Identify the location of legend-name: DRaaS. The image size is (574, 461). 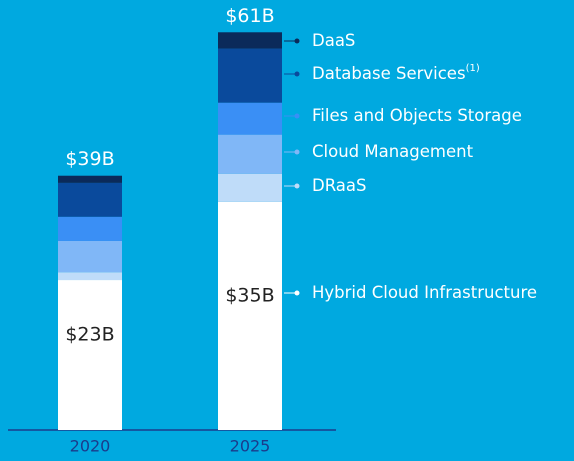
(339, 185).